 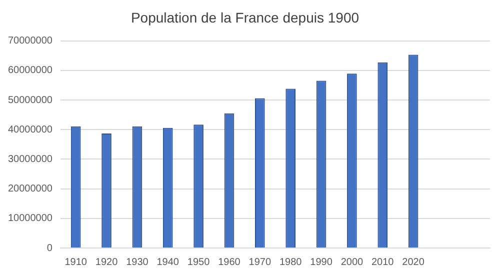 I want to click on x-tick-label: 1920, so click(x=106, y=262).